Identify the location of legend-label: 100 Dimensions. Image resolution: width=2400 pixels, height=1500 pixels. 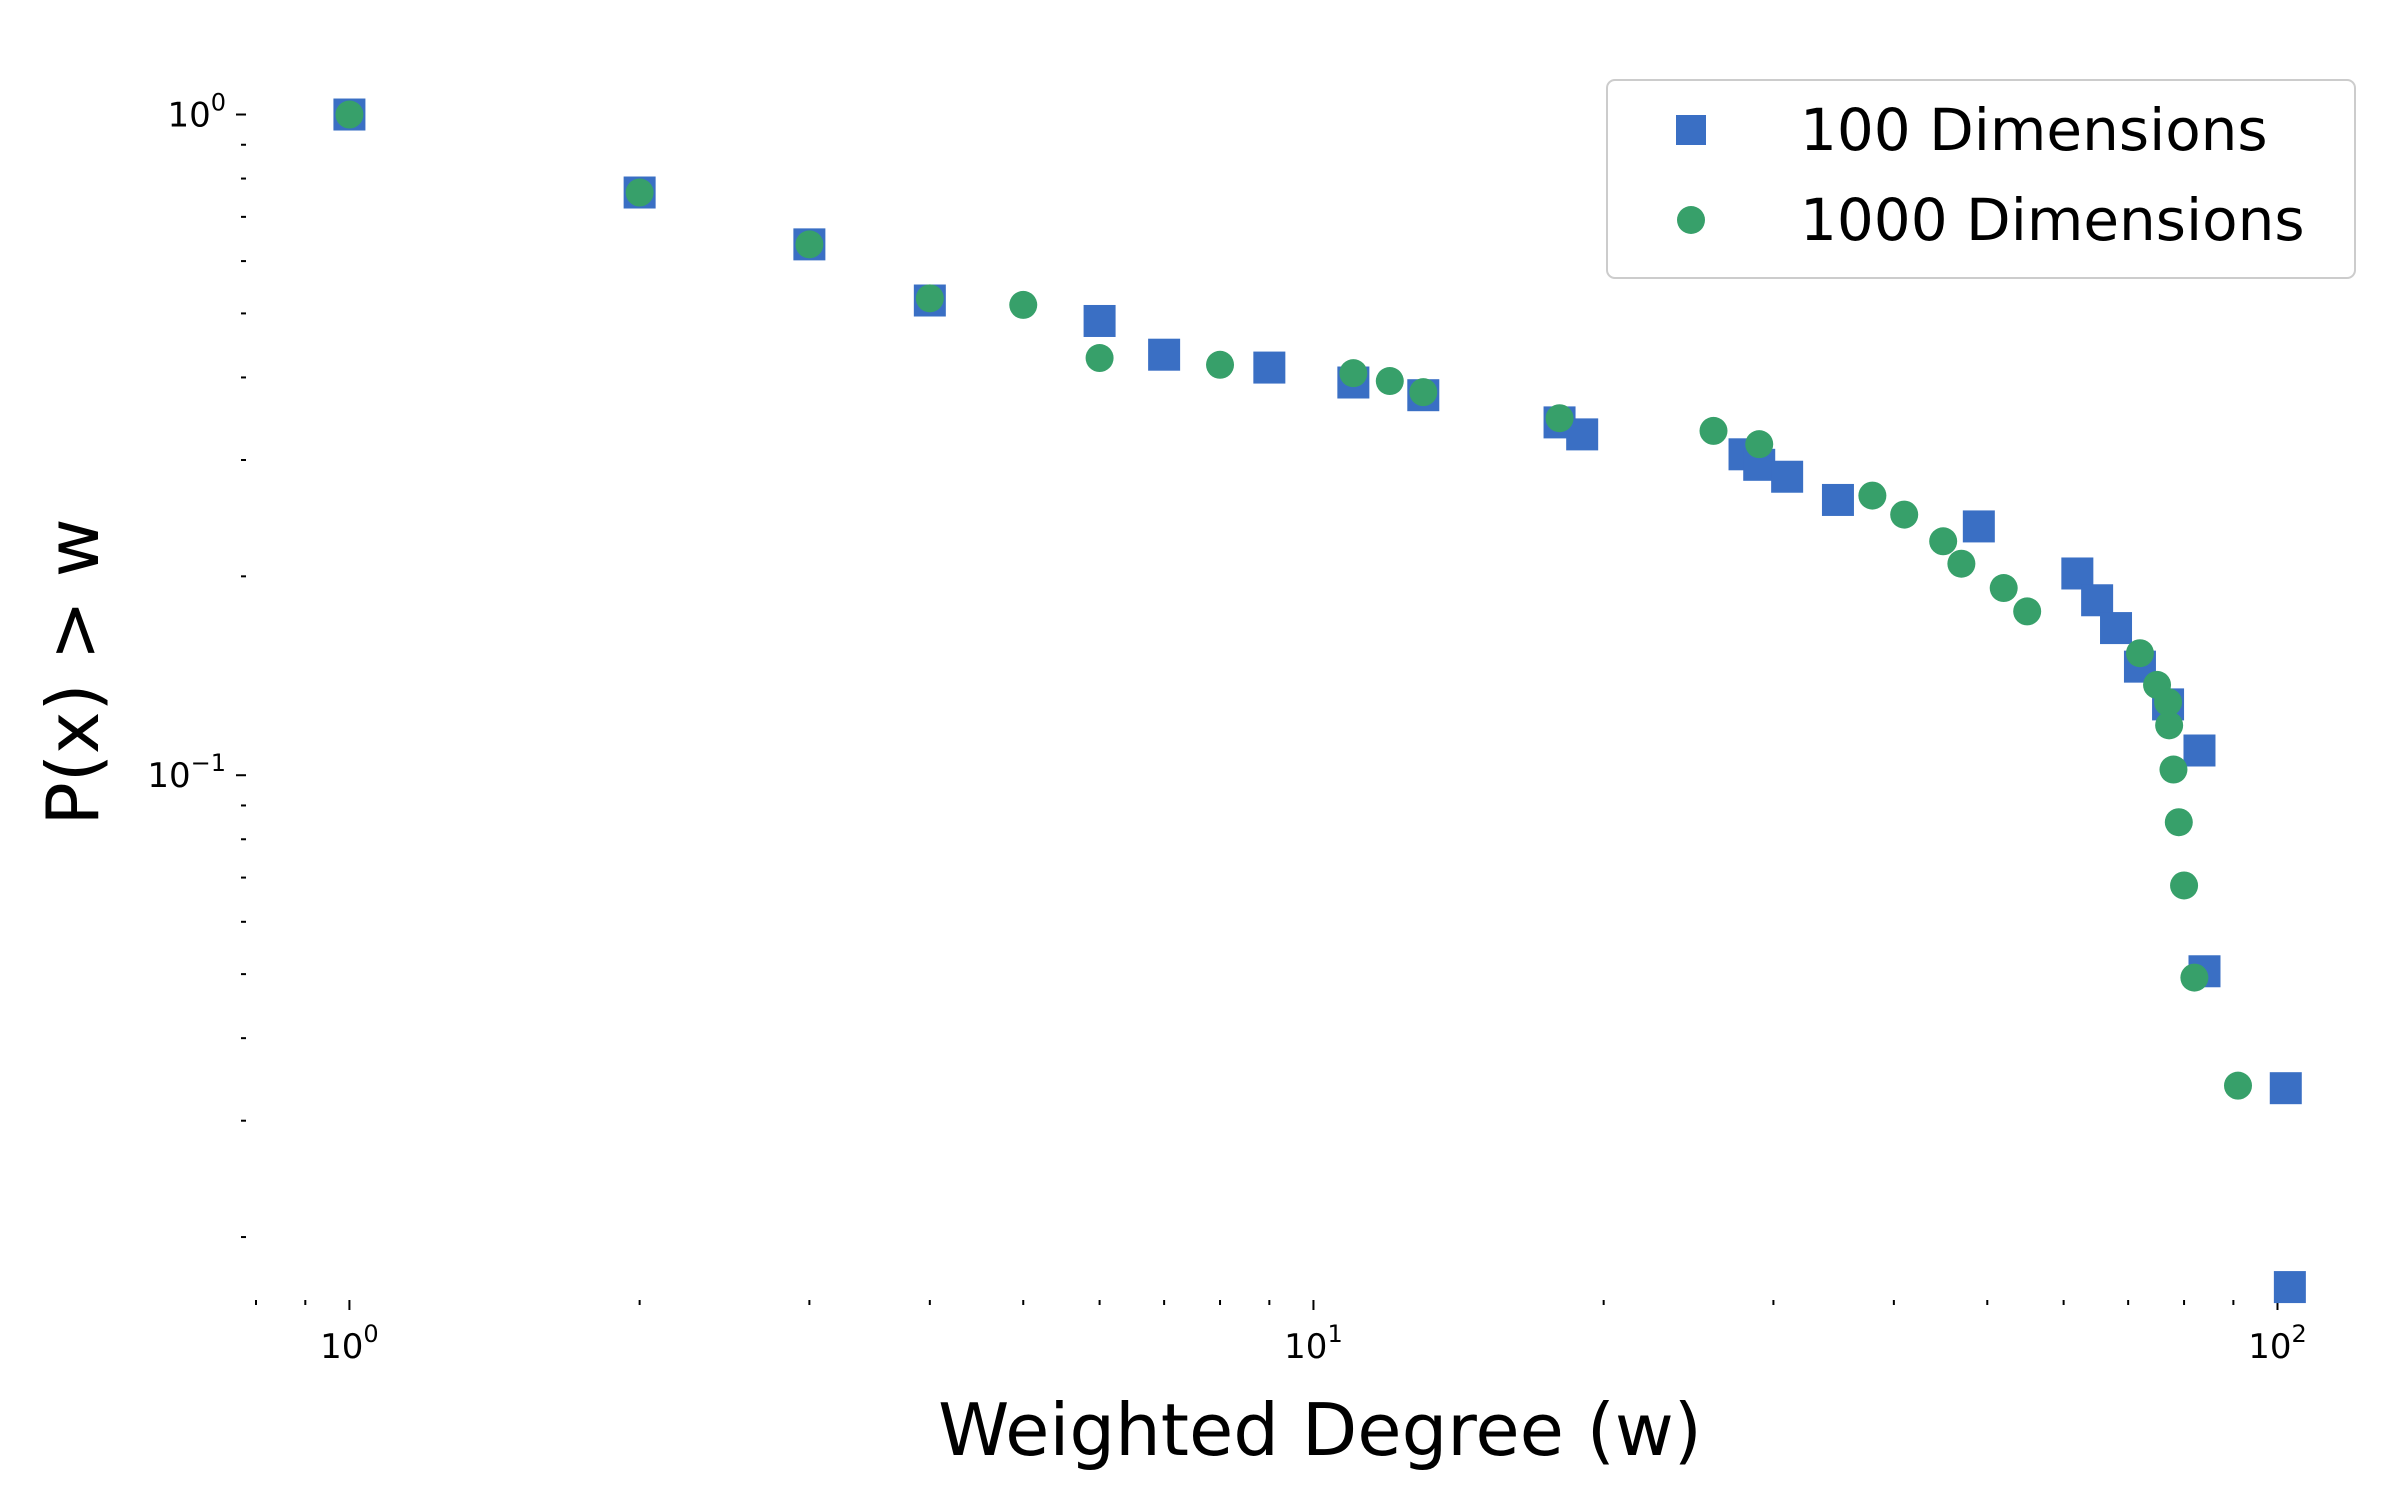
(2034, 130).